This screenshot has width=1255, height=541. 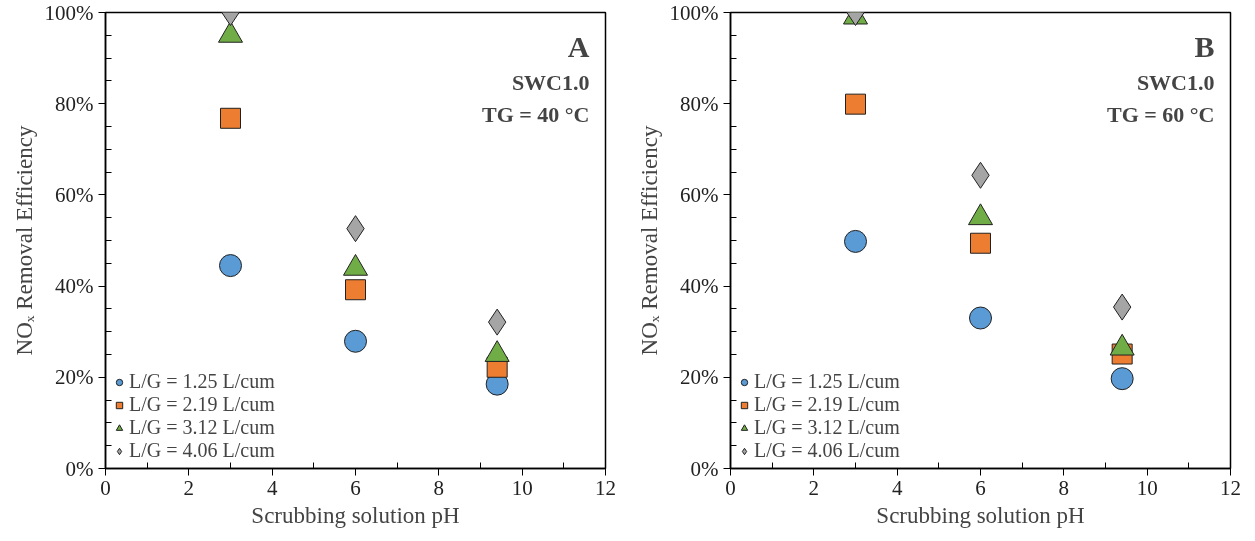 I want to click on annotation: A, so click(x=578, y=46).